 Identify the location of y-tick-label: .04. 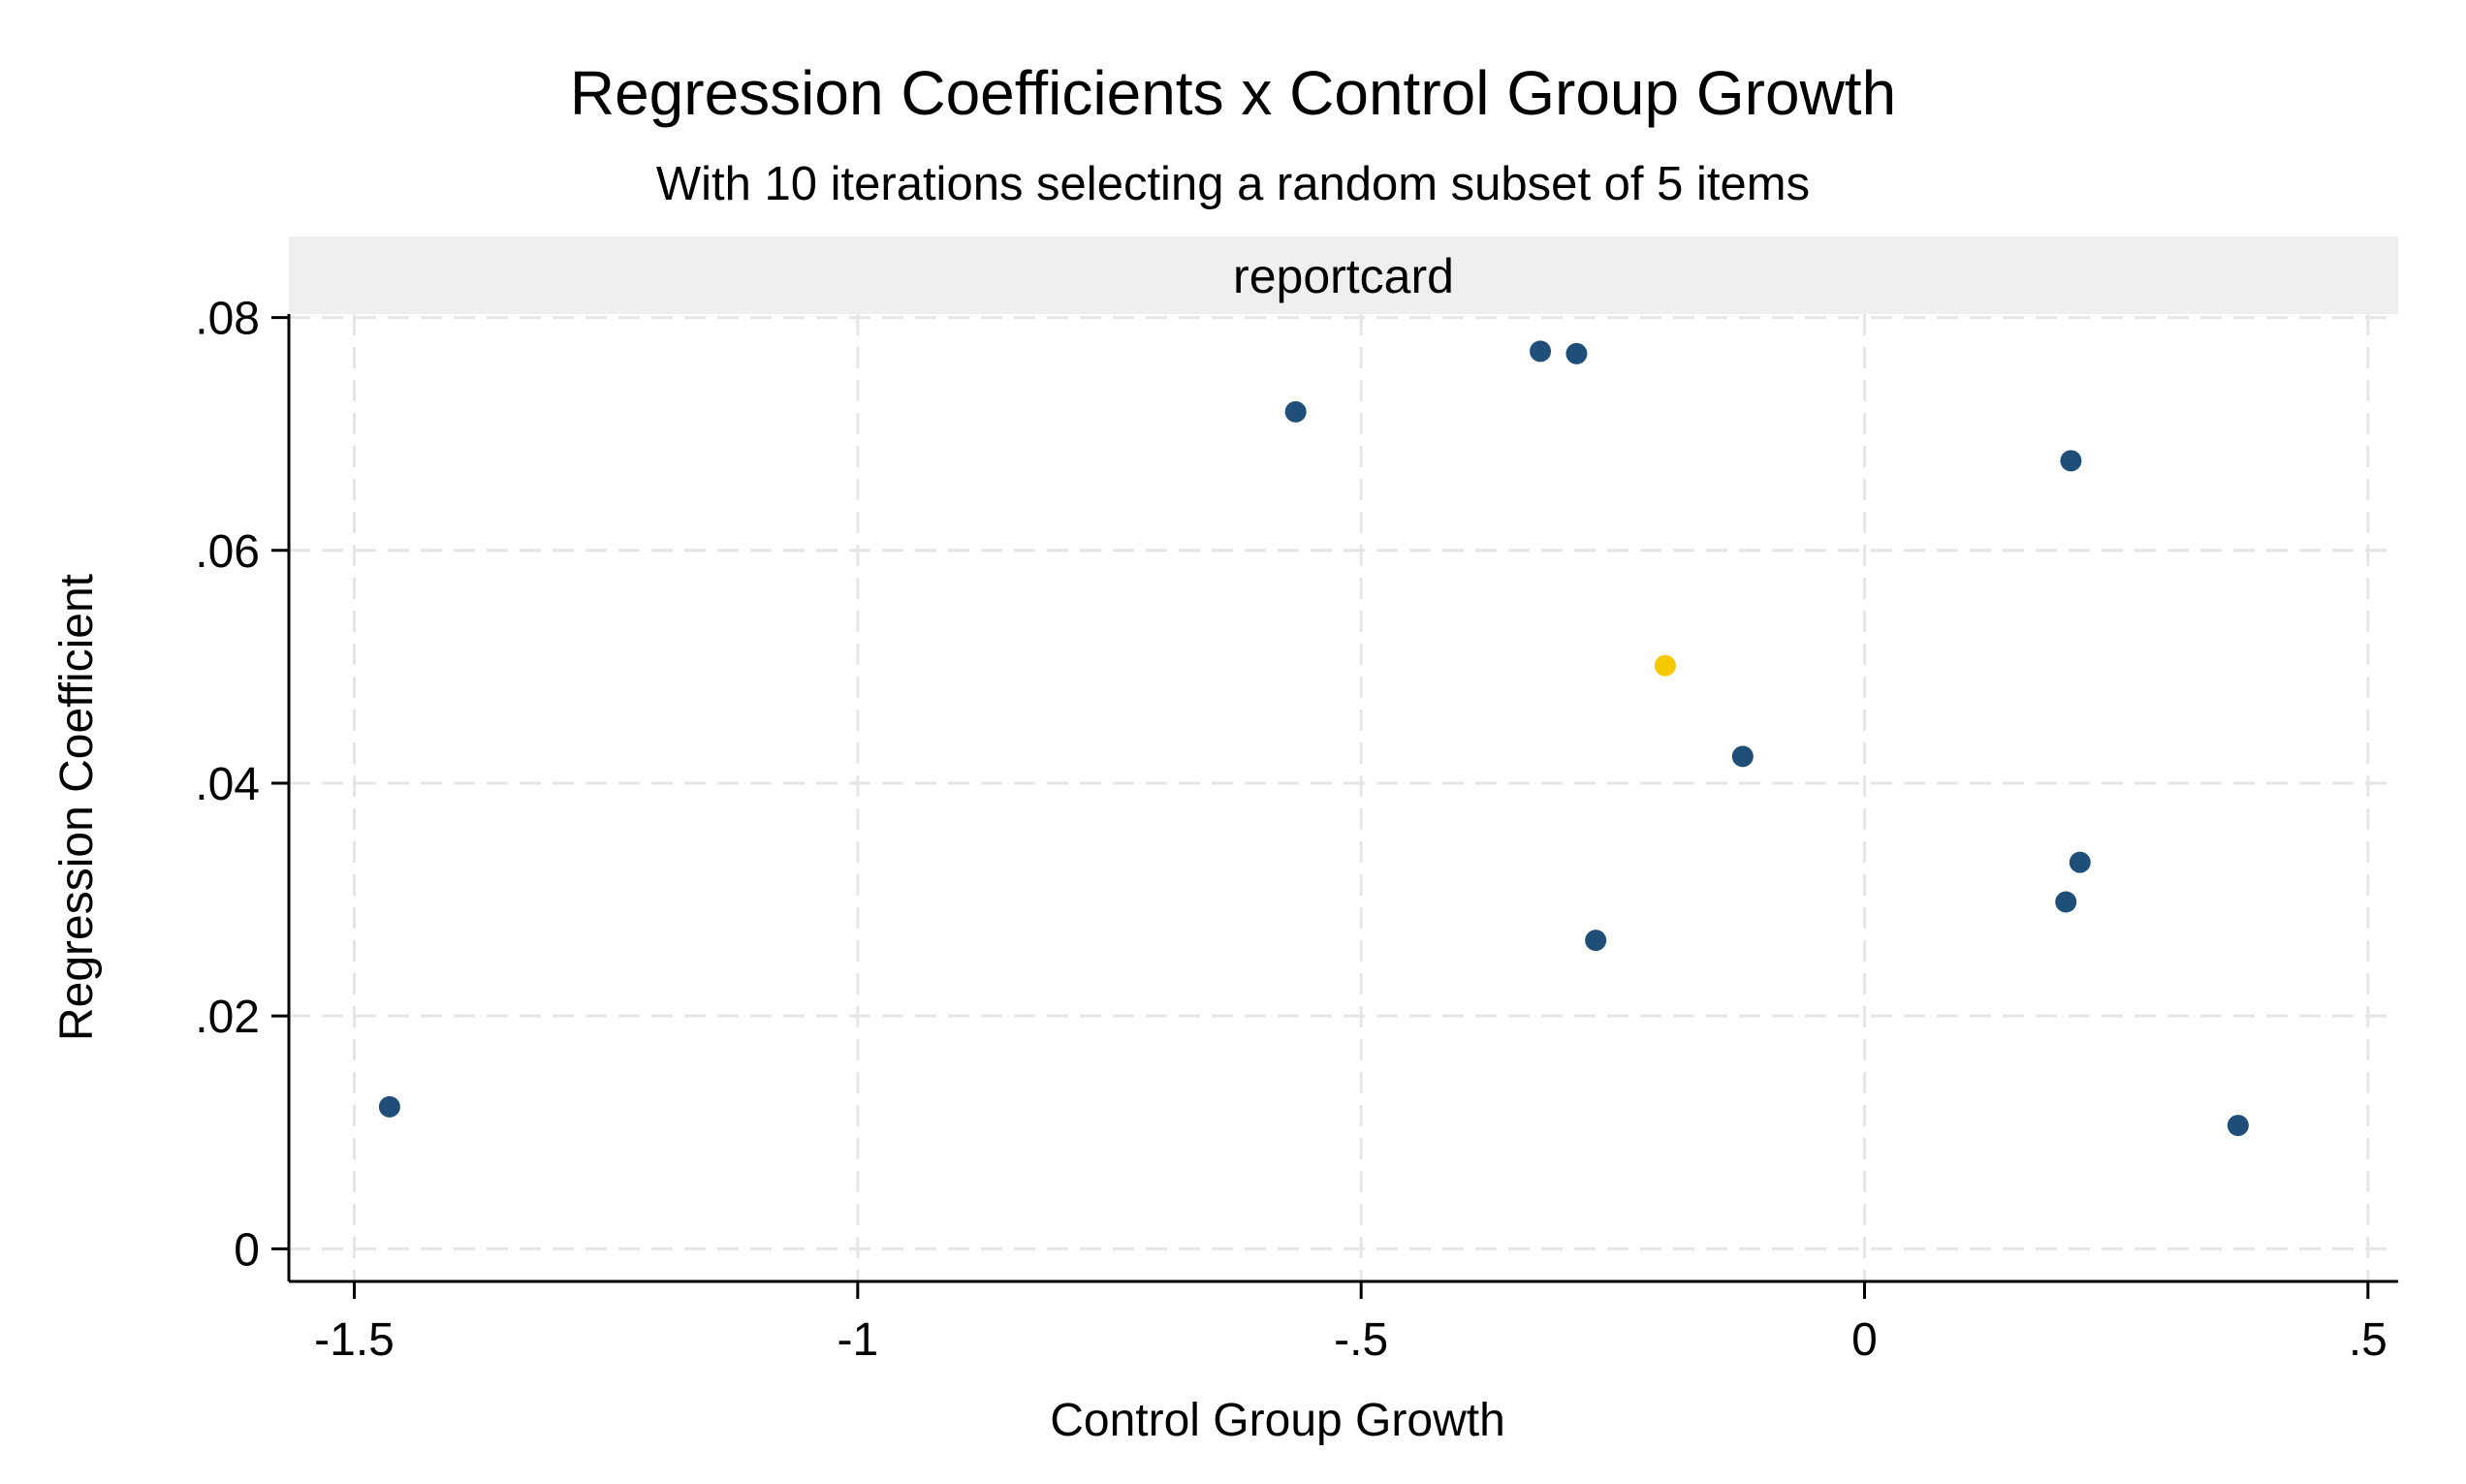
(227, 784).